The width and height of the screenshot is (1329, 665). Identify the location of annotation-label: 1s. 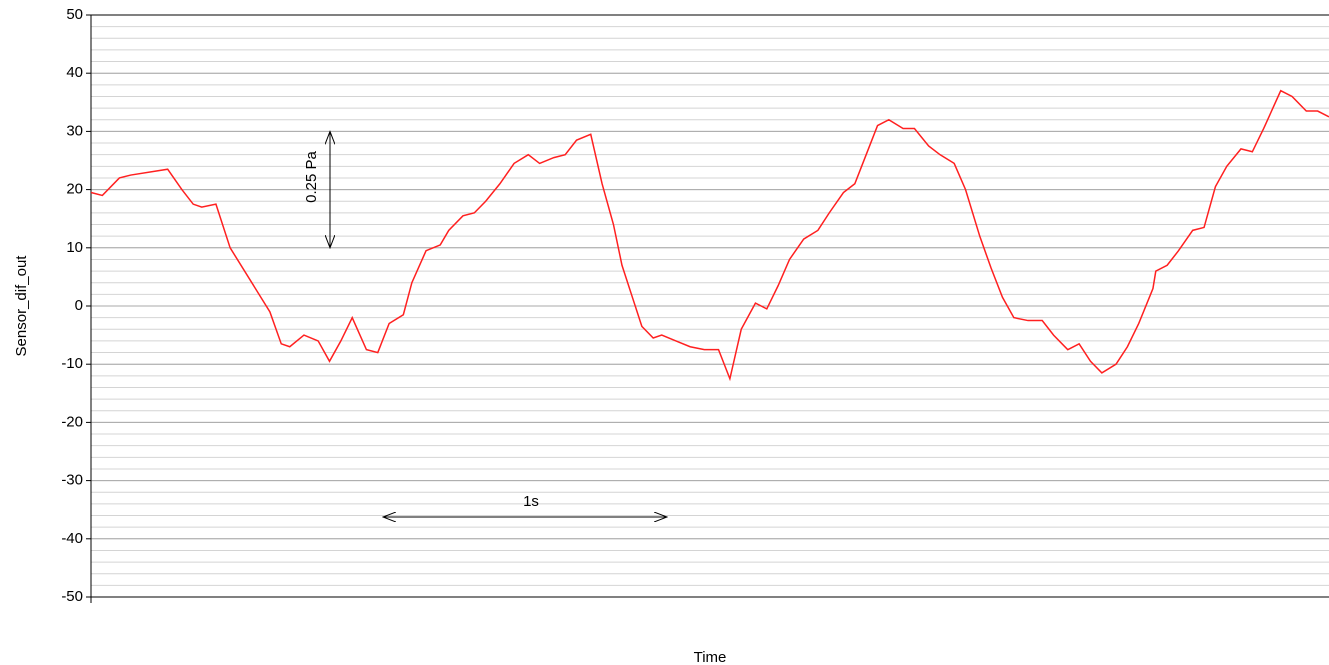
(531, 501).